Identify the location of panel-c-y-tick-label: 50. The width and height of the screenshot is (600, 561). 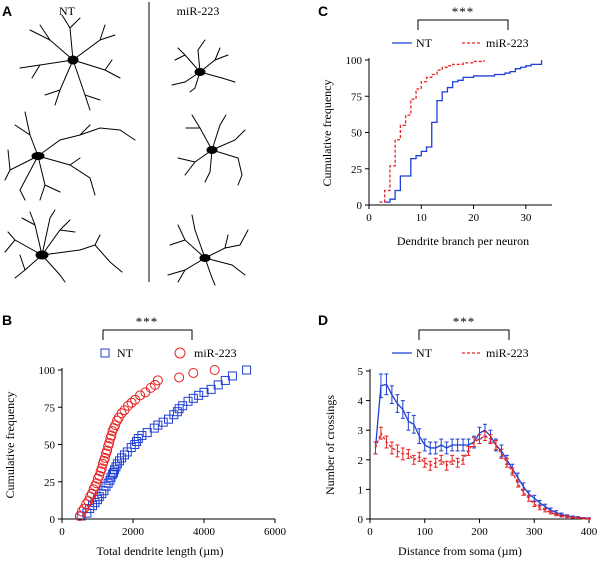
(357, 134).